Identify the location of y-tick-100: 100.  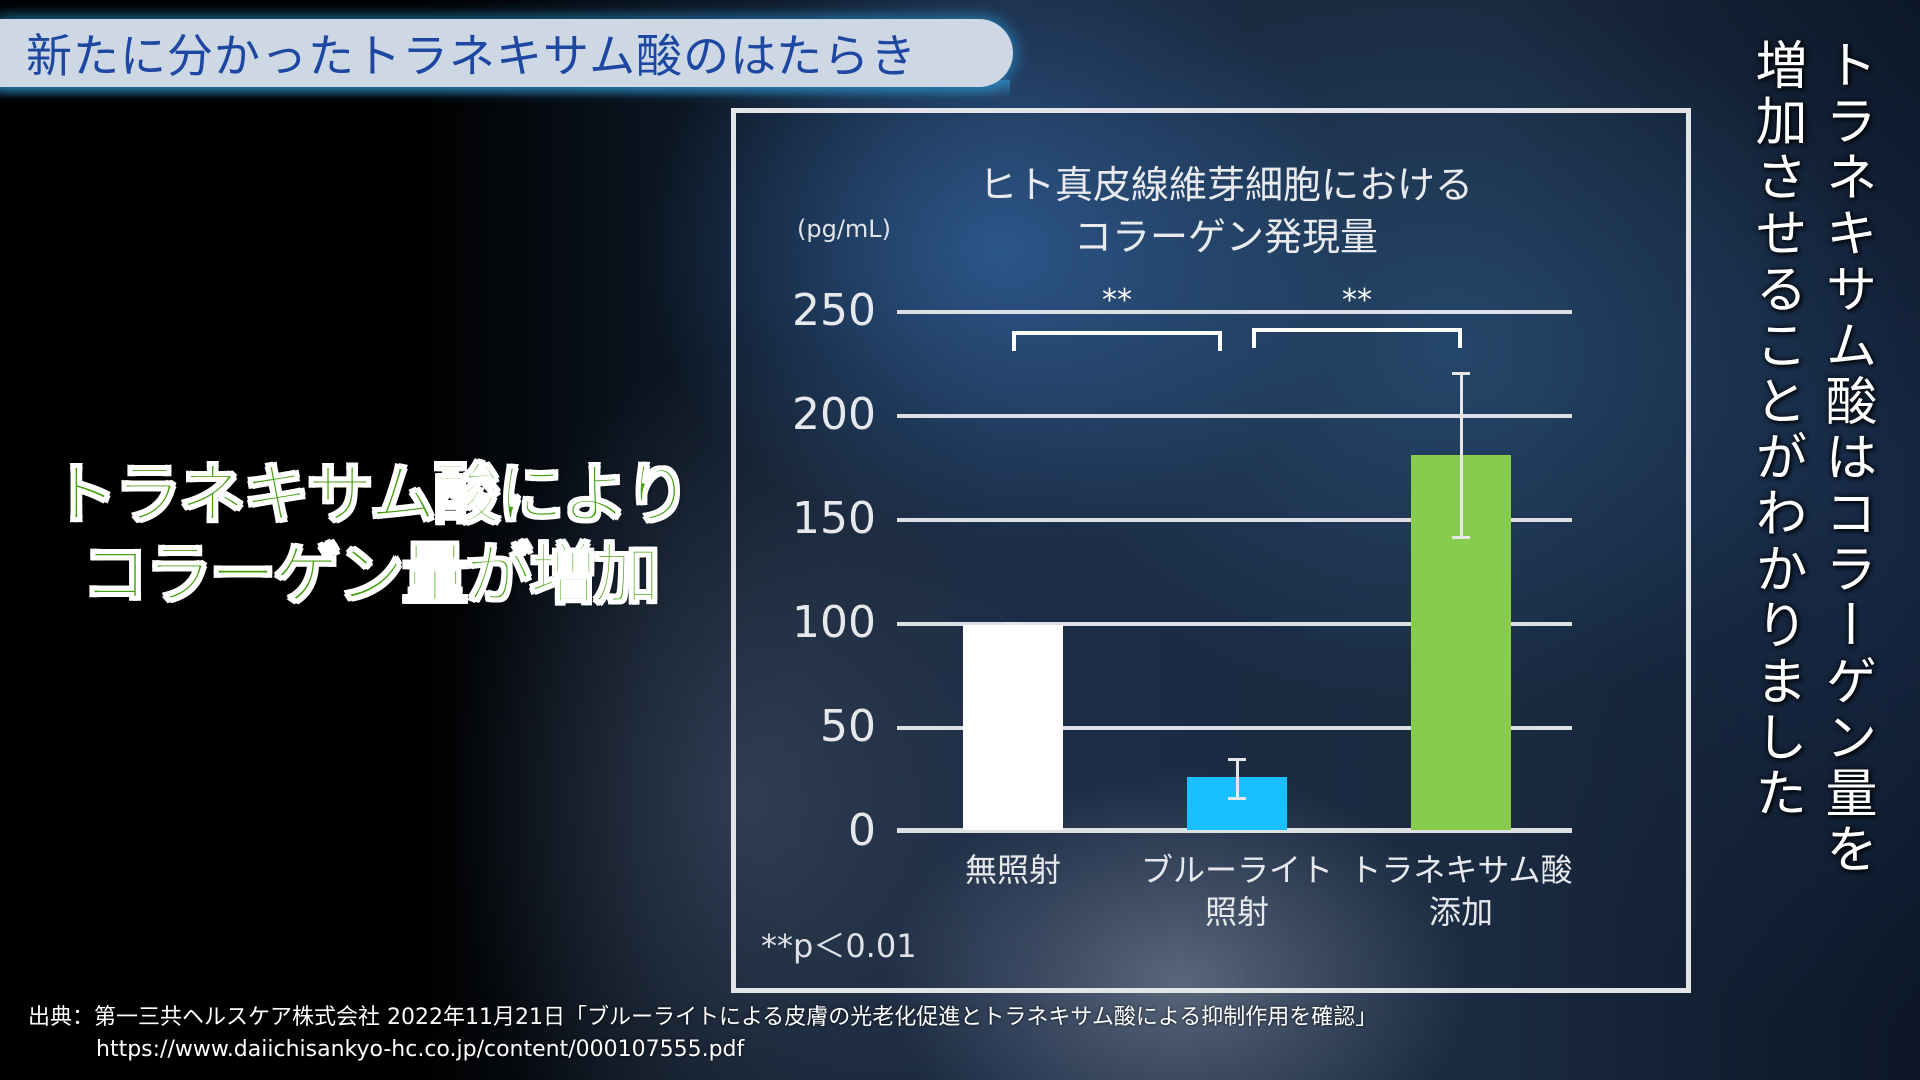
(834, 622).